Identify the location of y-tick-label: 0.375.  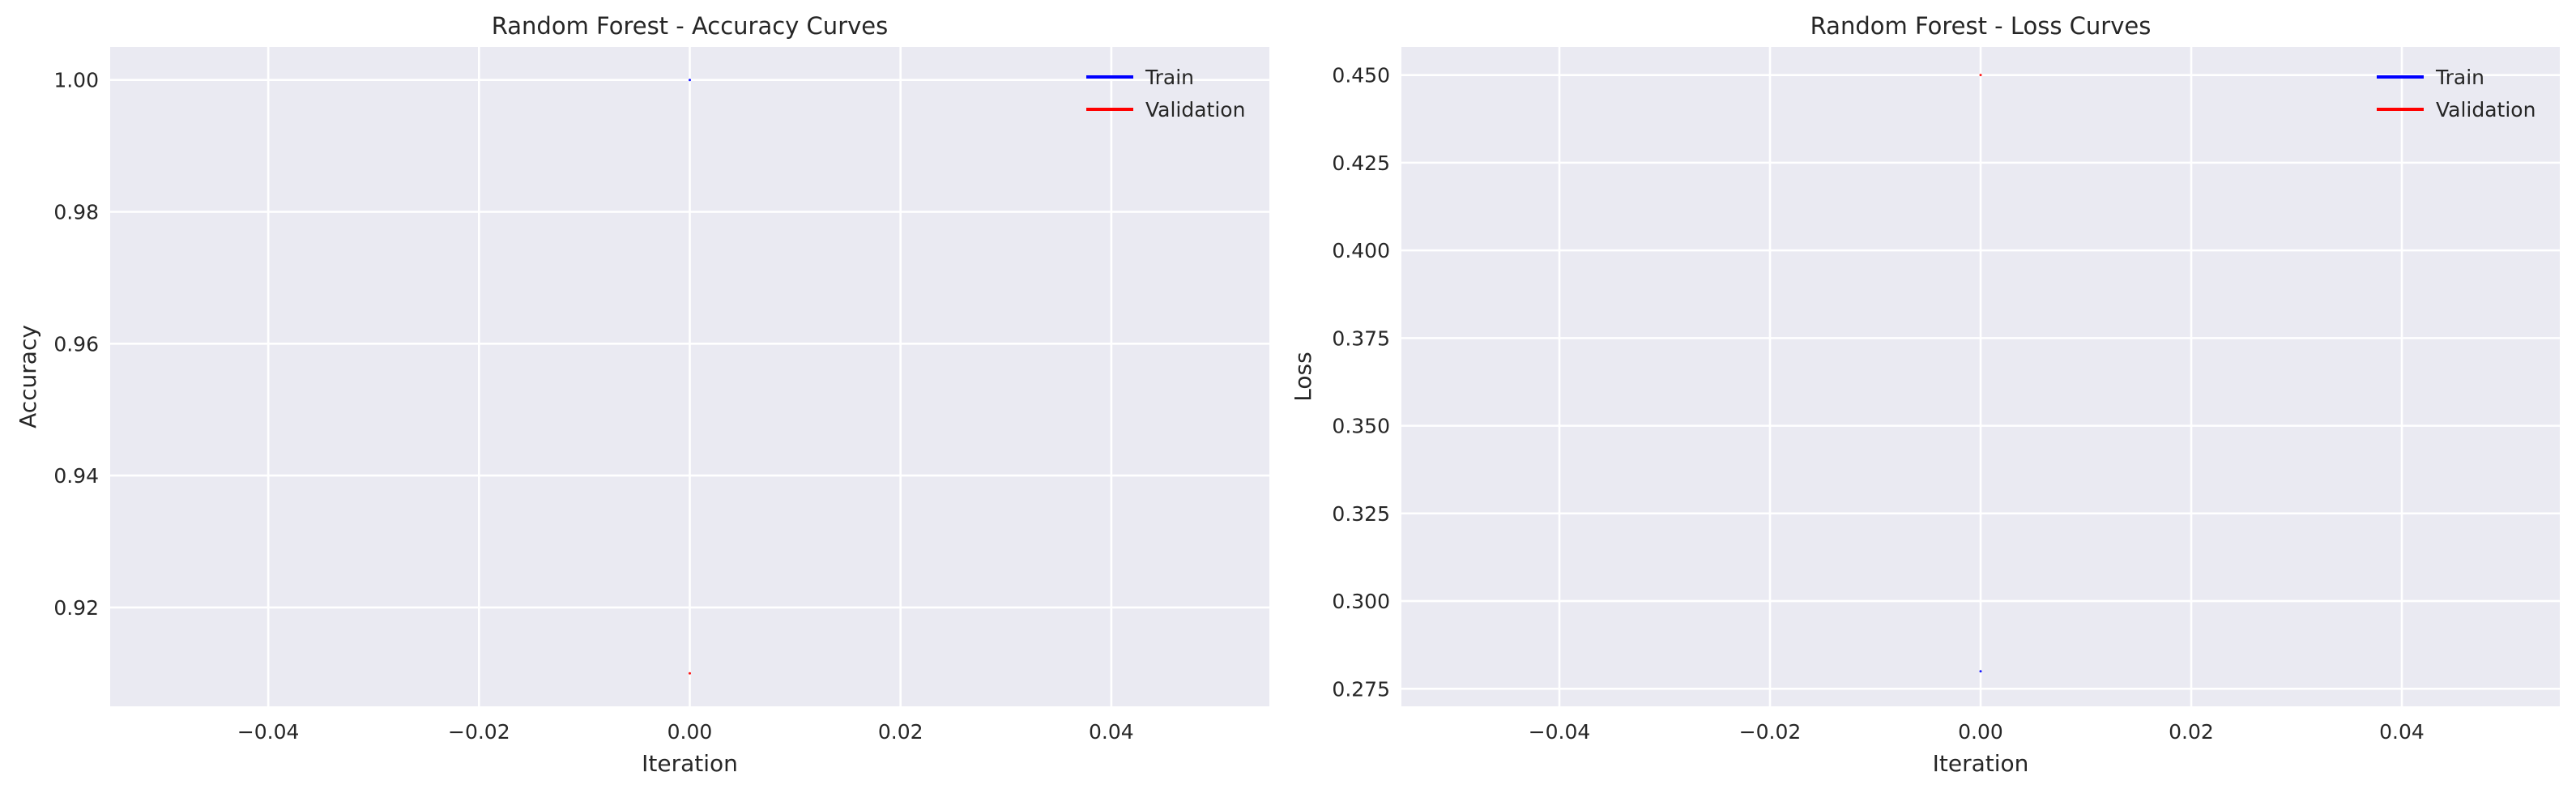
(1361, 338).